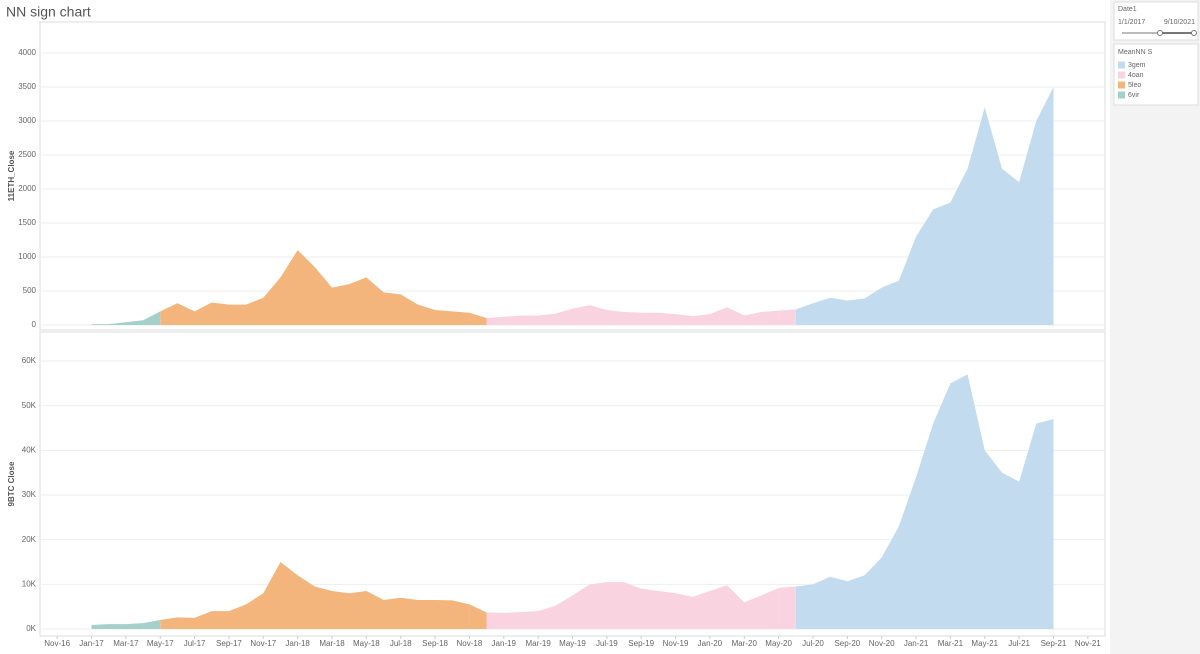 This screenshot has height=654, width=1200. Describe the element at coordinates (29, 539) in the screenshot. I see `y-tick-label: 20K` at that location.